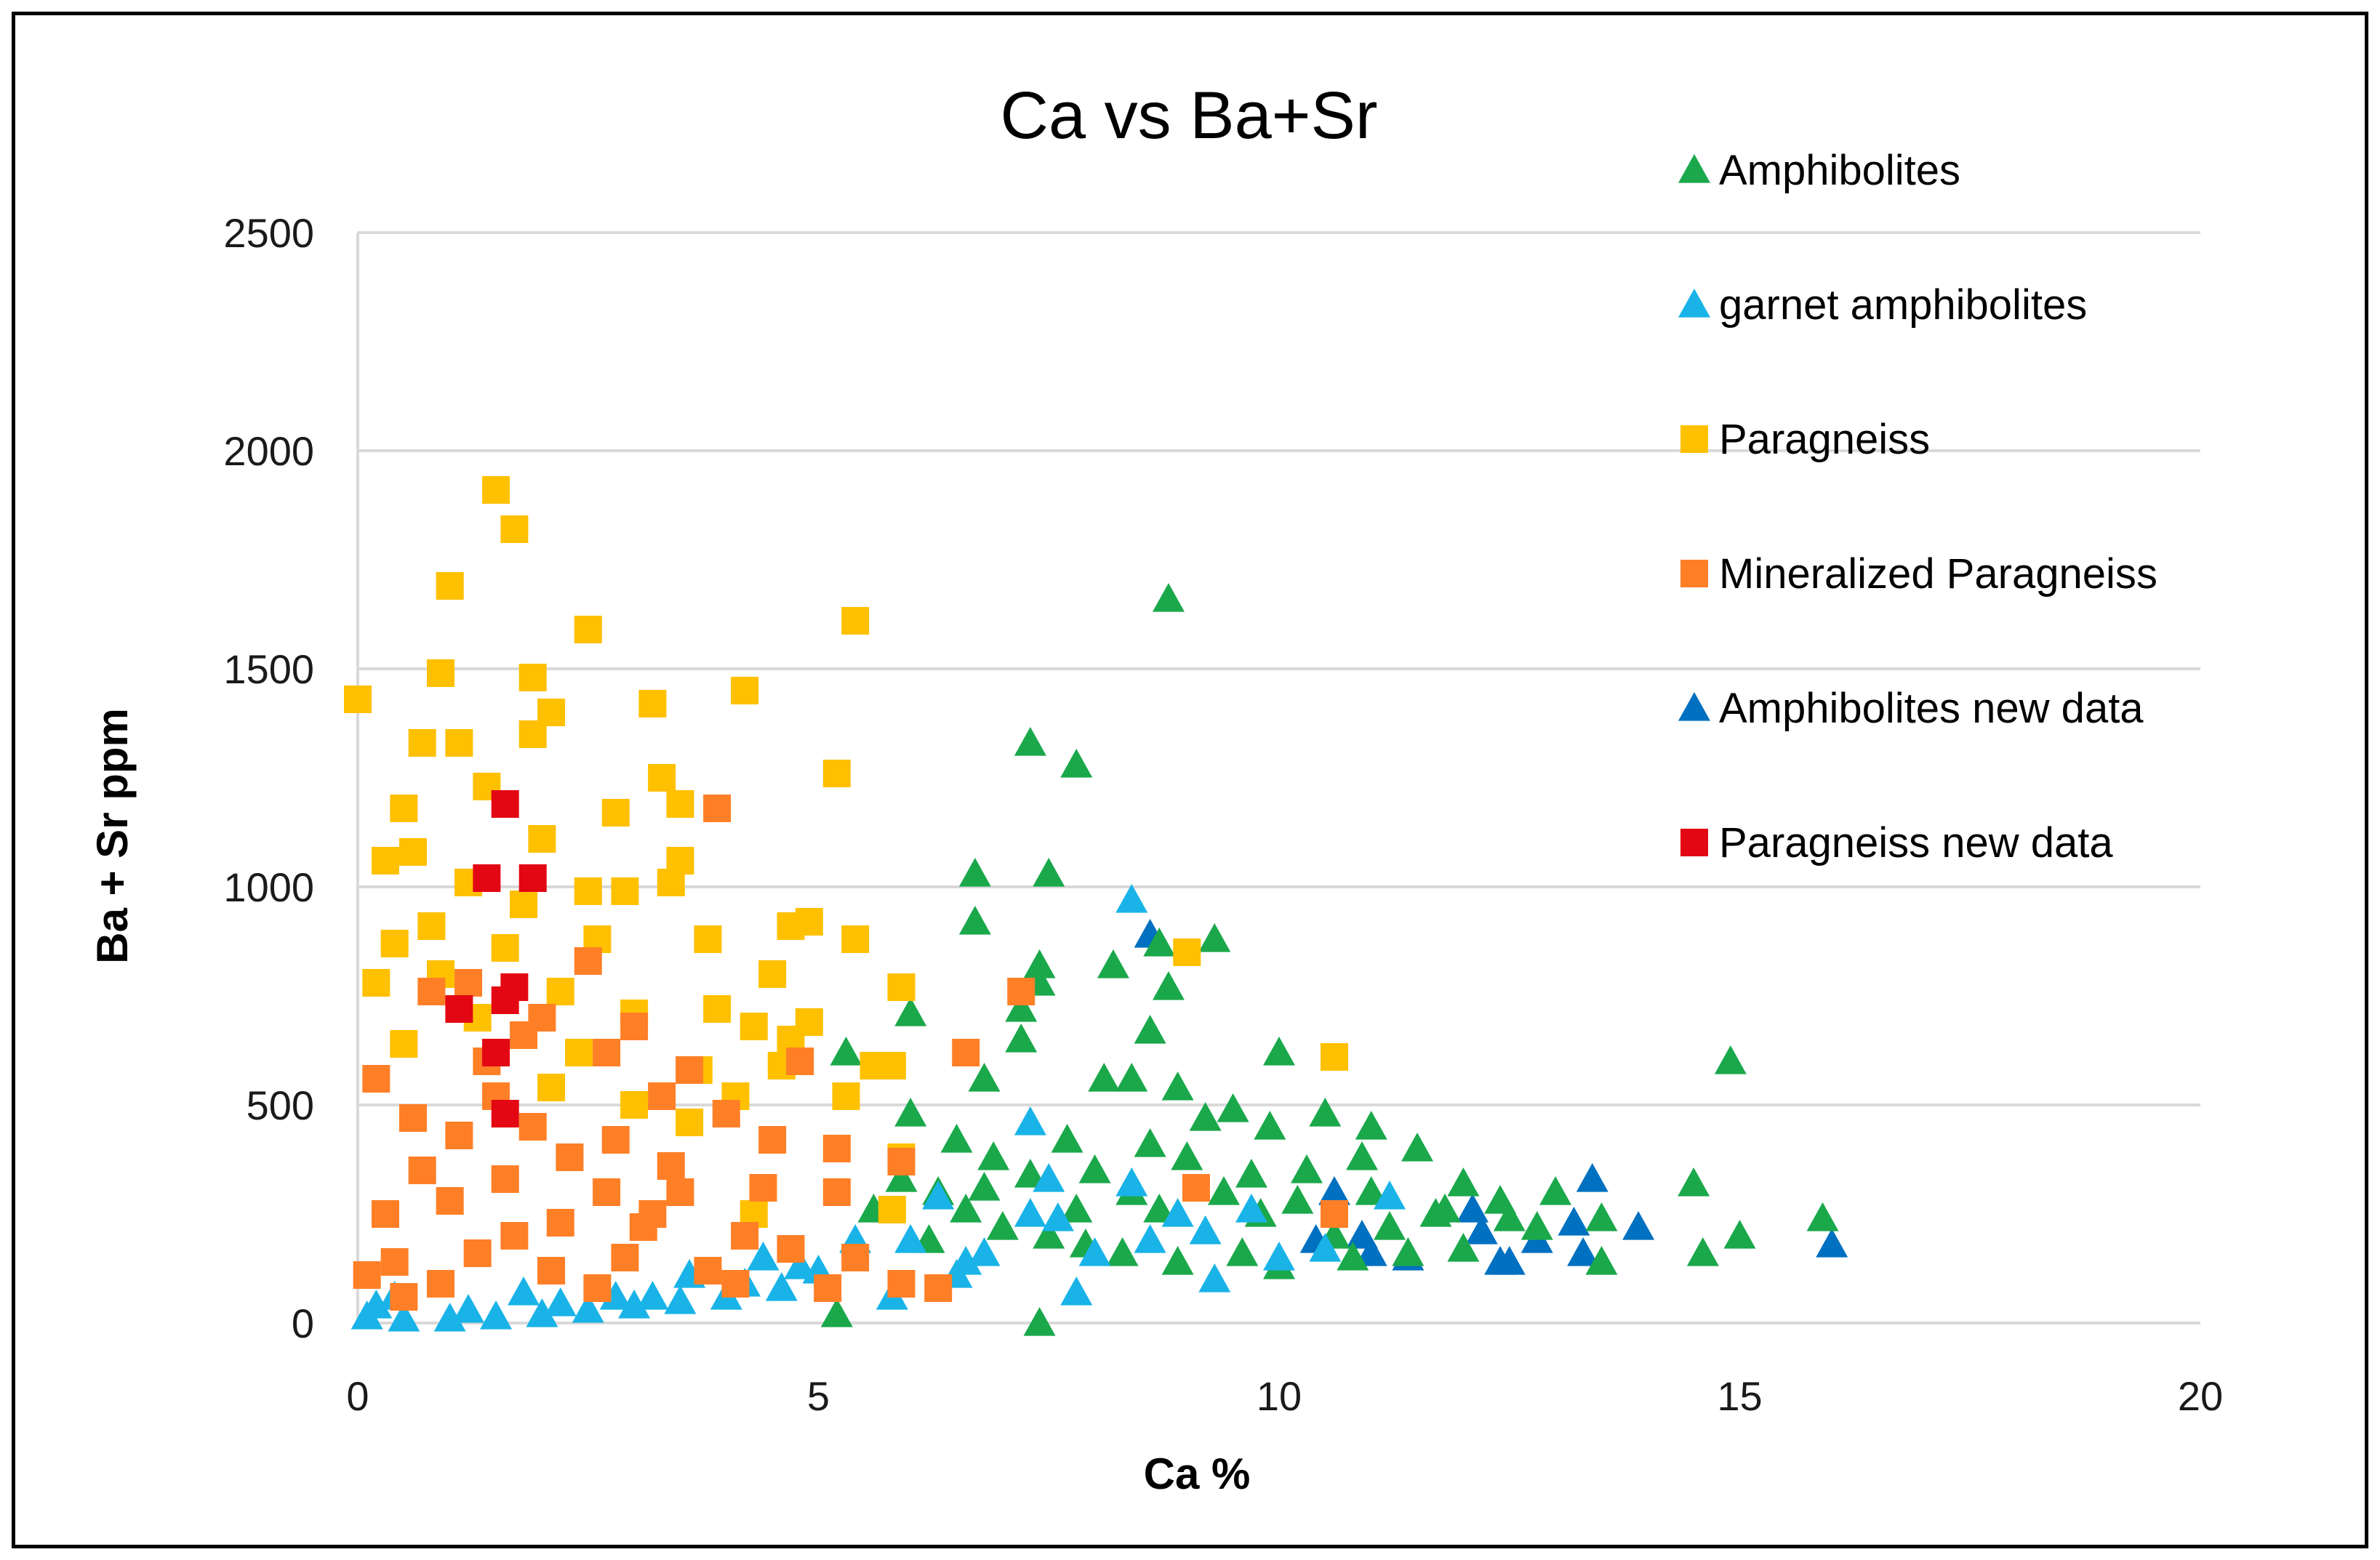 The width and height of the screenshot is (2380, 1560). Describe the element at coordinates (268, 451) in the screenshot. I see `y-tick-label: 2000` at that location.